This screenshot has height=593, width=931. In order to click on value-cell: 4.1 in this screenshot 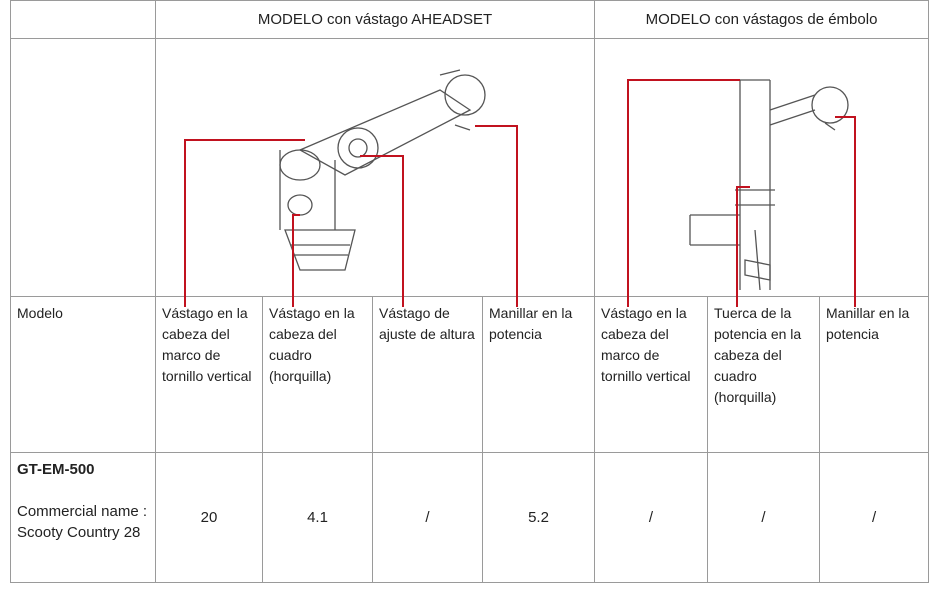, I will do `click(317, 517)`.